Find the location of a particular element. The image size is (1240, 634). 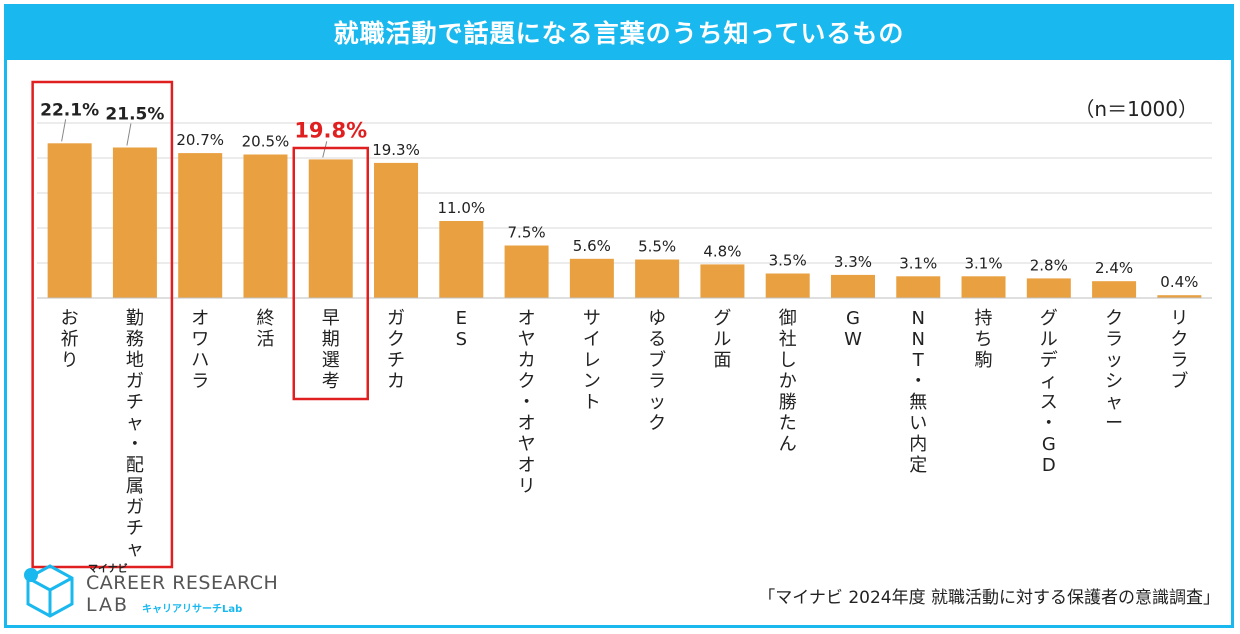

category-label-2: オワハラ is located at coordinates (200, 350).